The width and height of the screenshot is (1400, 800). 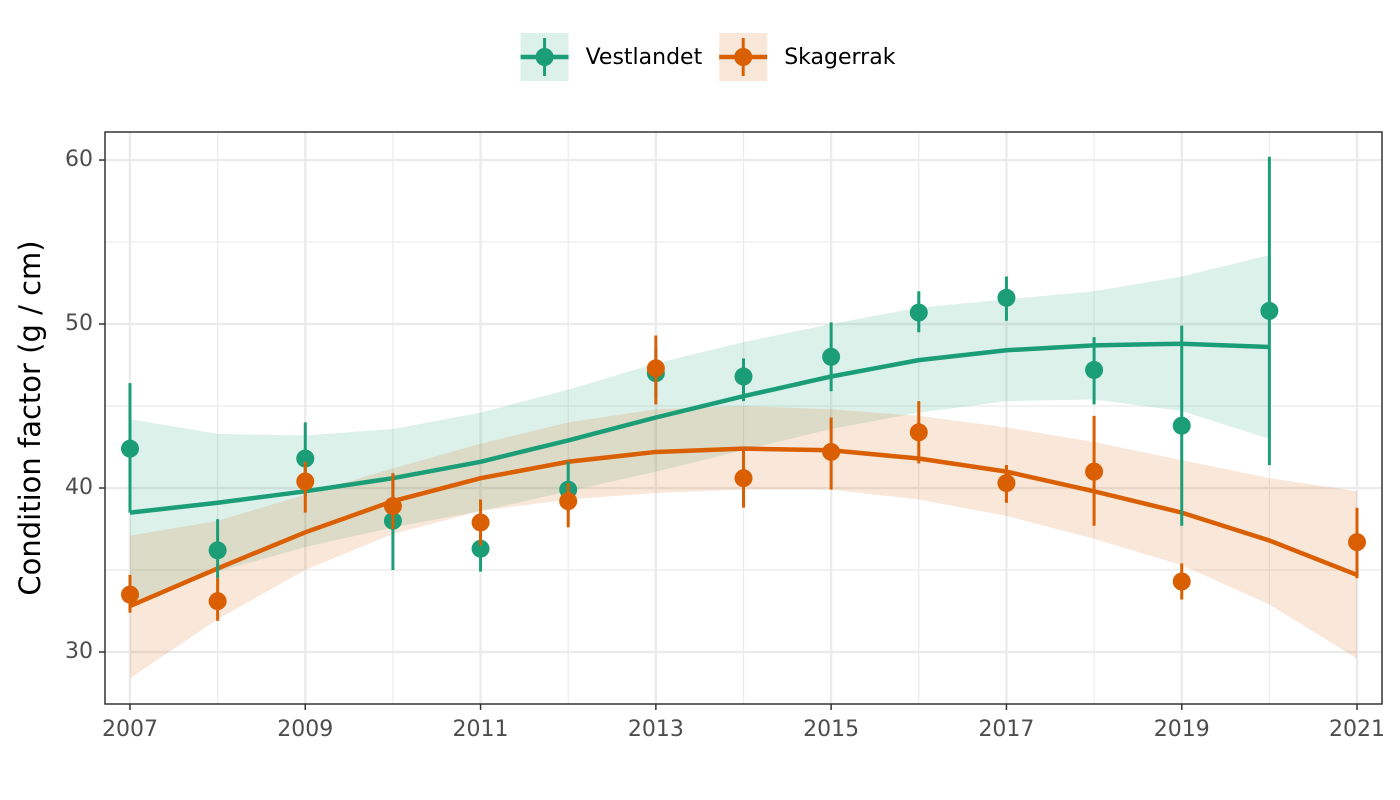 What do you see at coordinates (644, 57) in the screenshot?
I see `legend-label: Vestlandet` at bounding box center [644, 57].